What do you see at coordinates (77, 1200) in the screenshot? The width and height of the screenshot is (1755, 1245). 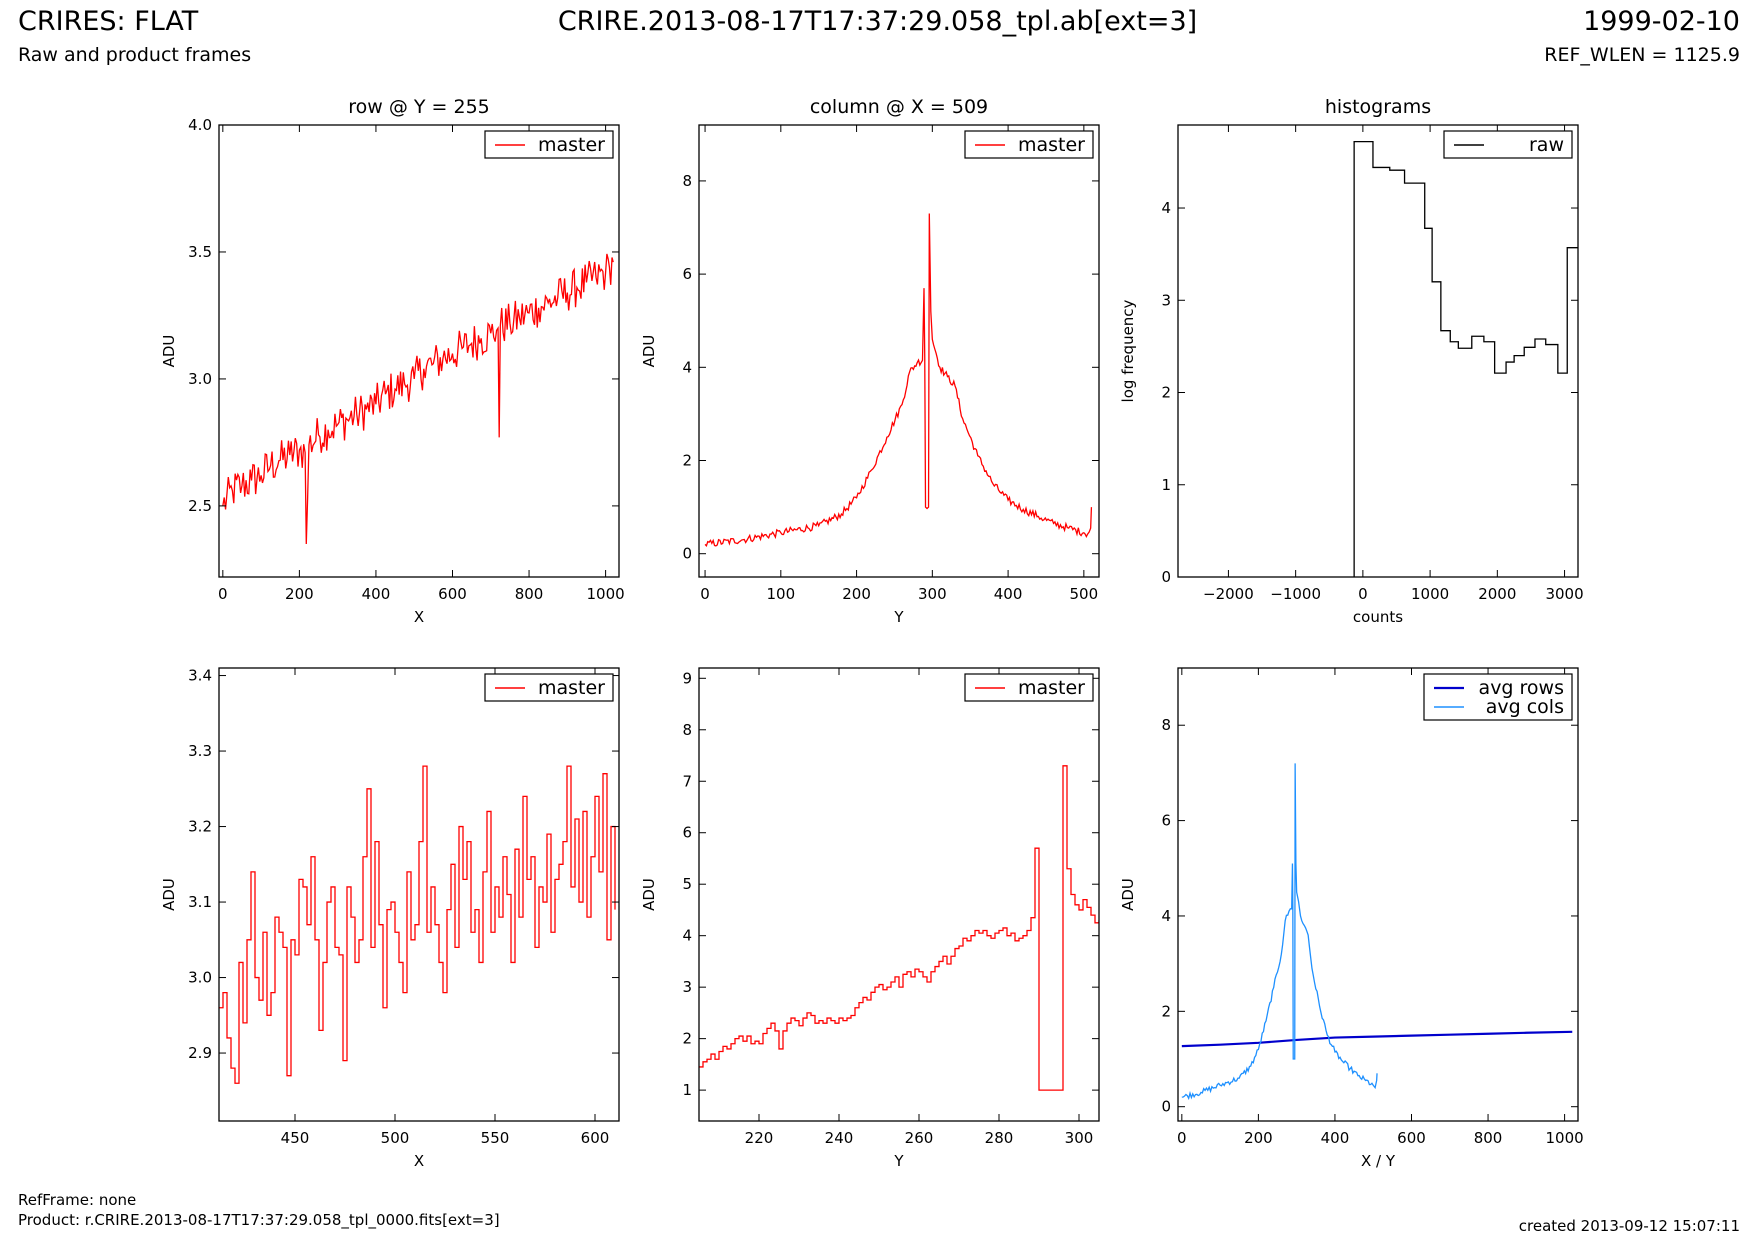 I see `refframe-label: RefFrame: none` at bounding box center [77, 1200].